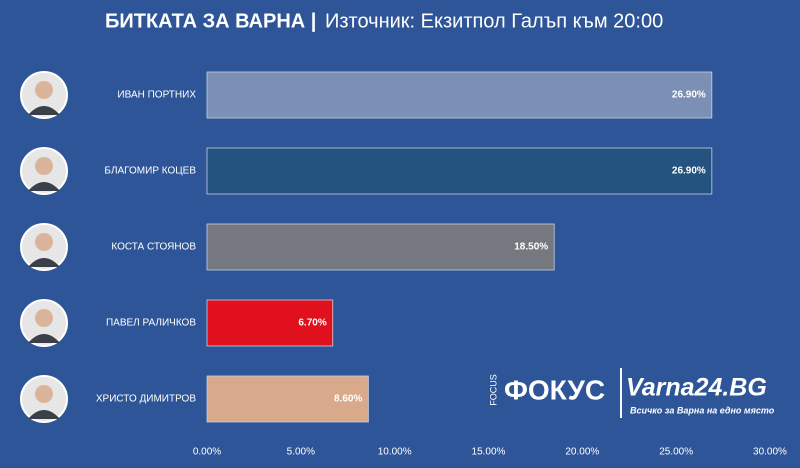 The image size is (800, 468). I want to click on x-tick-label: 10.00%, so click(395, 452).